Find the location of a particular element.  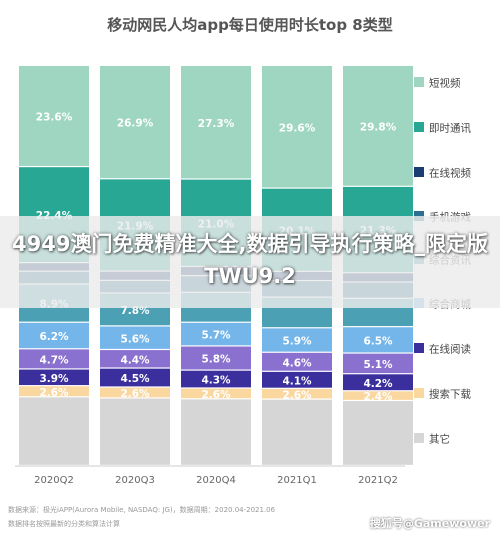

value-label: 29.8% is located at coordinates (378, 127).